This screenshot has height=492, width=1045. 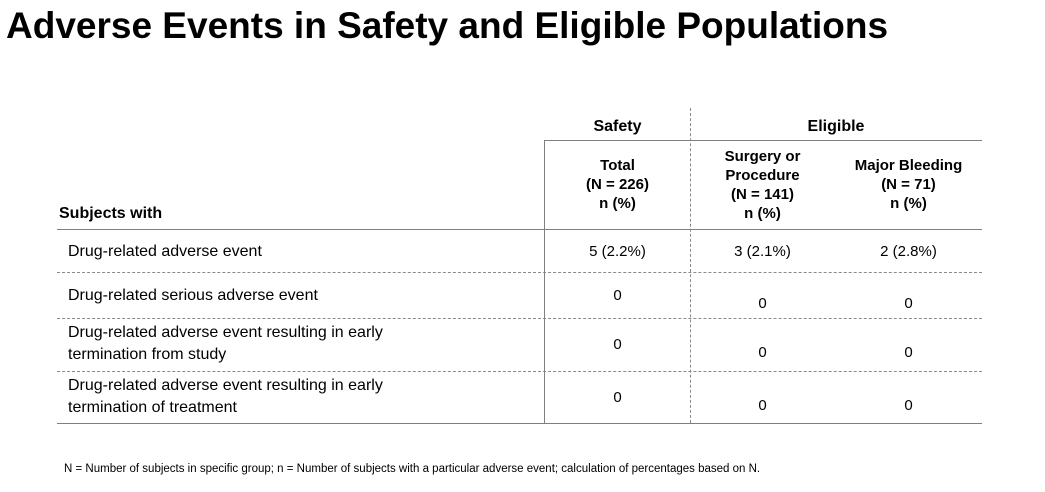 I want to click on column-header-total-line: (N = 226), so click(x=617, y=184).